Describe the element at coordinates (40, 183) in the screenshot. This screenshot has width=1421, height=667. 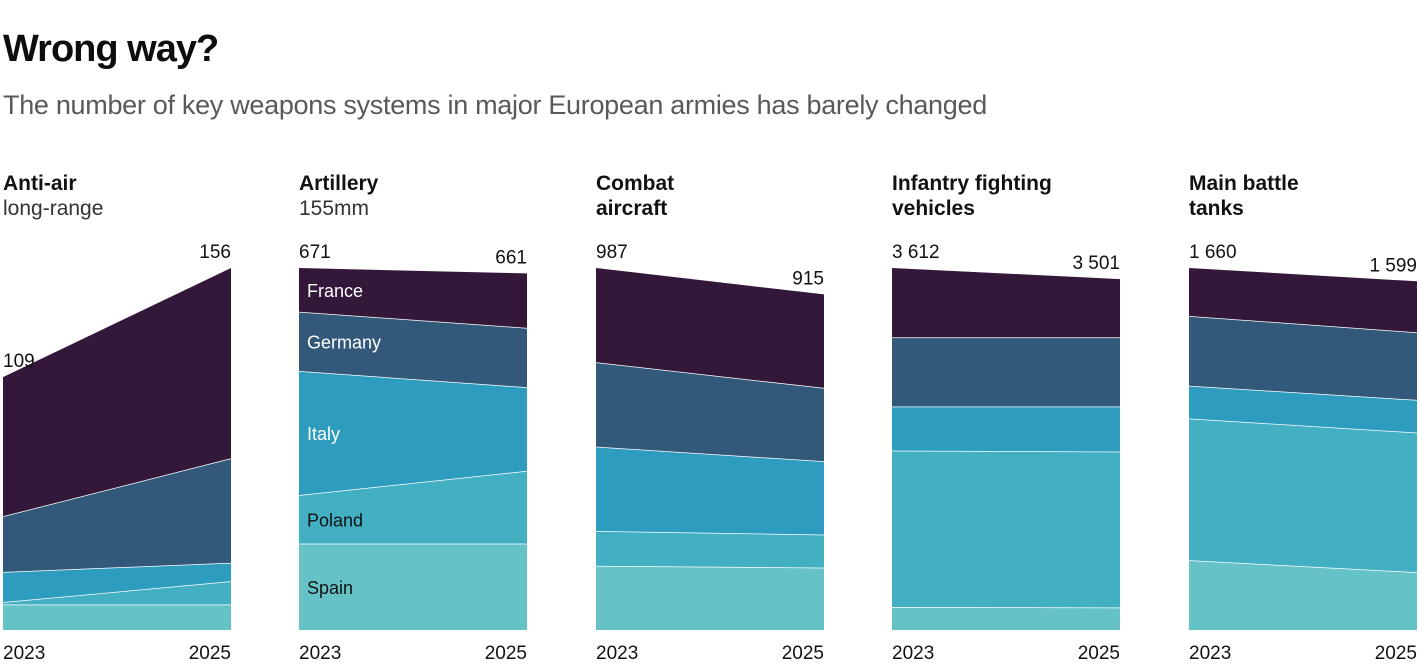
I see `panel-title: Anti-air` at that location.